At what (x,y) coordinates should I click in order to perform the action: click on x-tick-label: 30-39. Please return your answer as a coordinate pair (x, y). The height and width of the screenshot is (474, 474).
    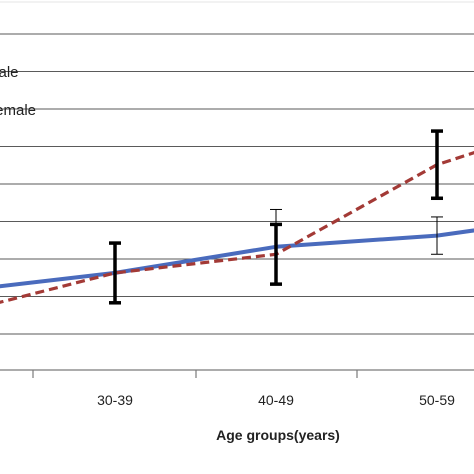
    Looking at the image, I should click on (115, 400).